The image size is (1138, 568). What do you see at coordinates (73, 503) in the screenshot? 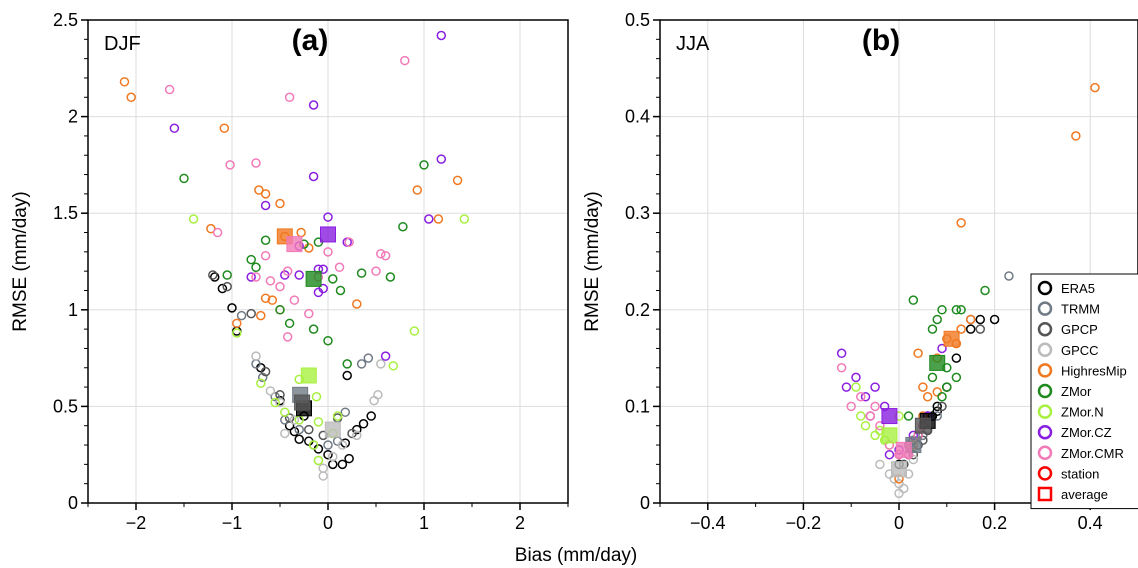
I see `panel-a-y-tick-label: 0` at bounding box center [73, 503].